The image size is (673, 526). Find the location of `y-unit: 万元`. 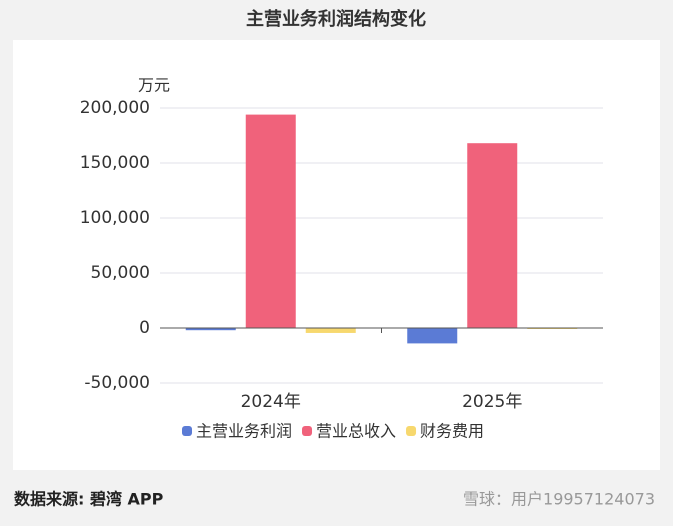

y-unit: 万元 is located at coordinates (154, 85).